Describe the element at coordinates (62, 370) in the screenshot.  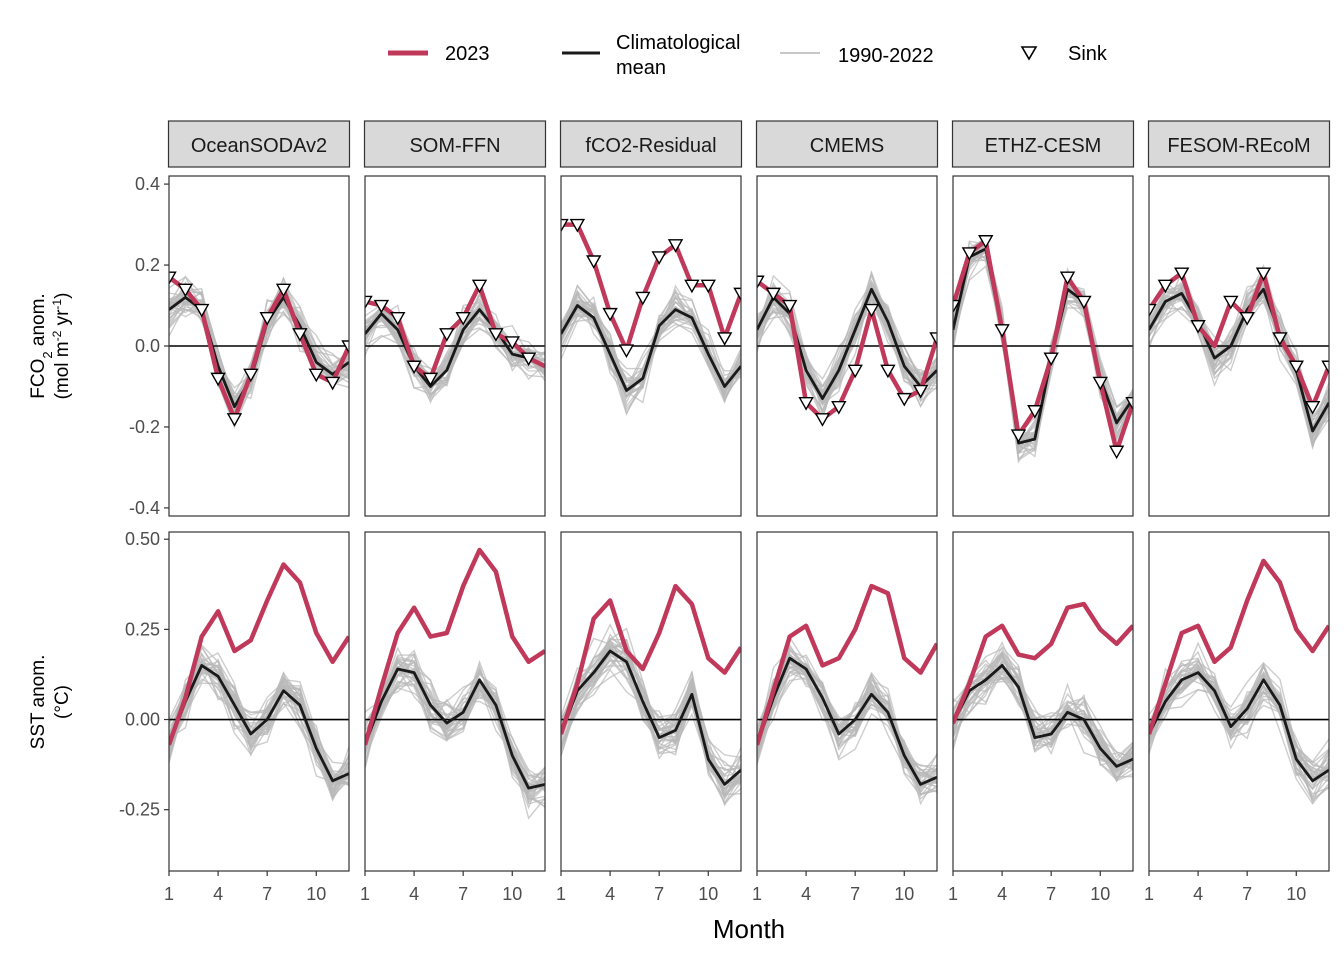
I see `fco2-unit-pre: (mol m` at that location.